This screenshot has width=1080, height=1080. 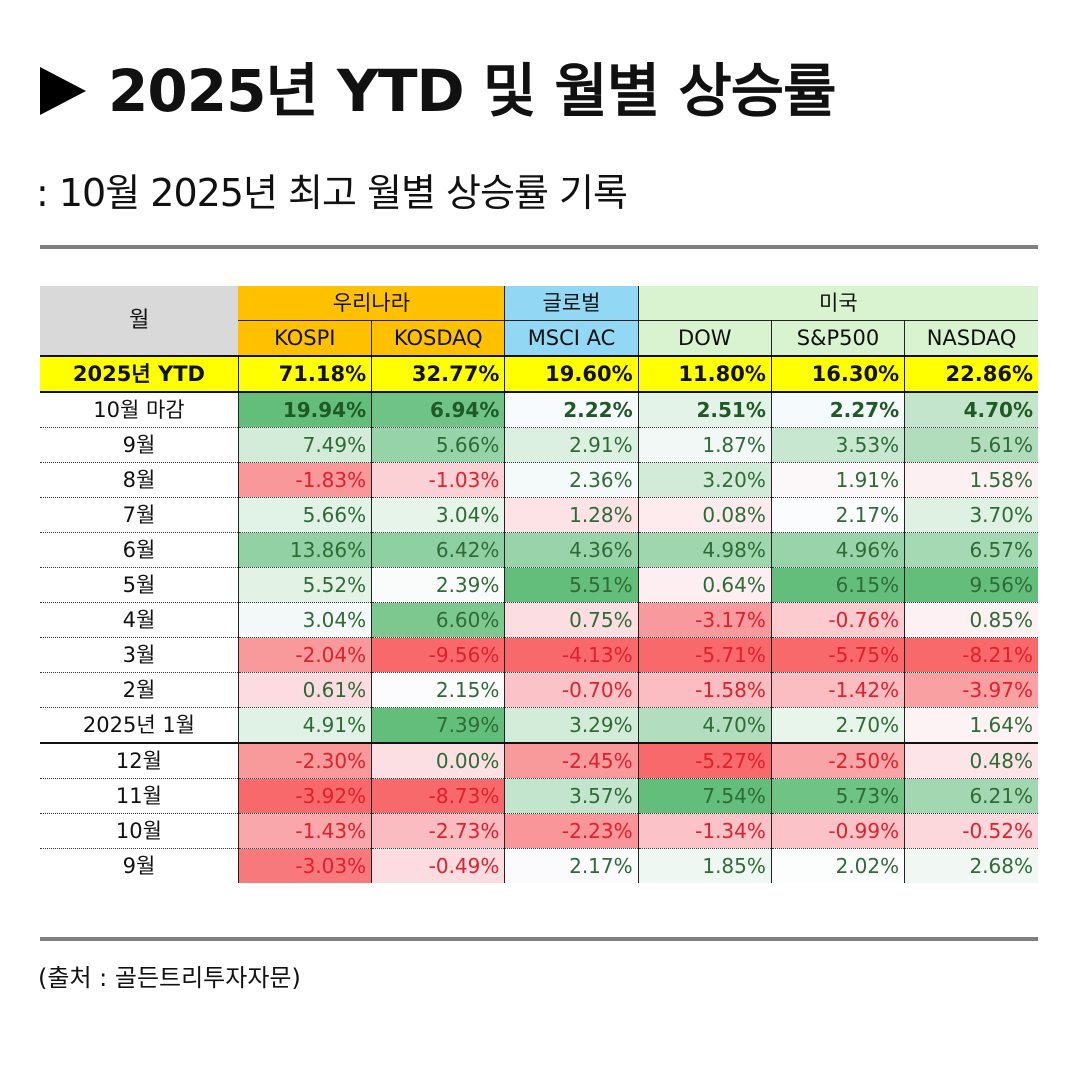 I want to click on heatmap-cell-sp500: 2.17%, so click(x=837, y=515).